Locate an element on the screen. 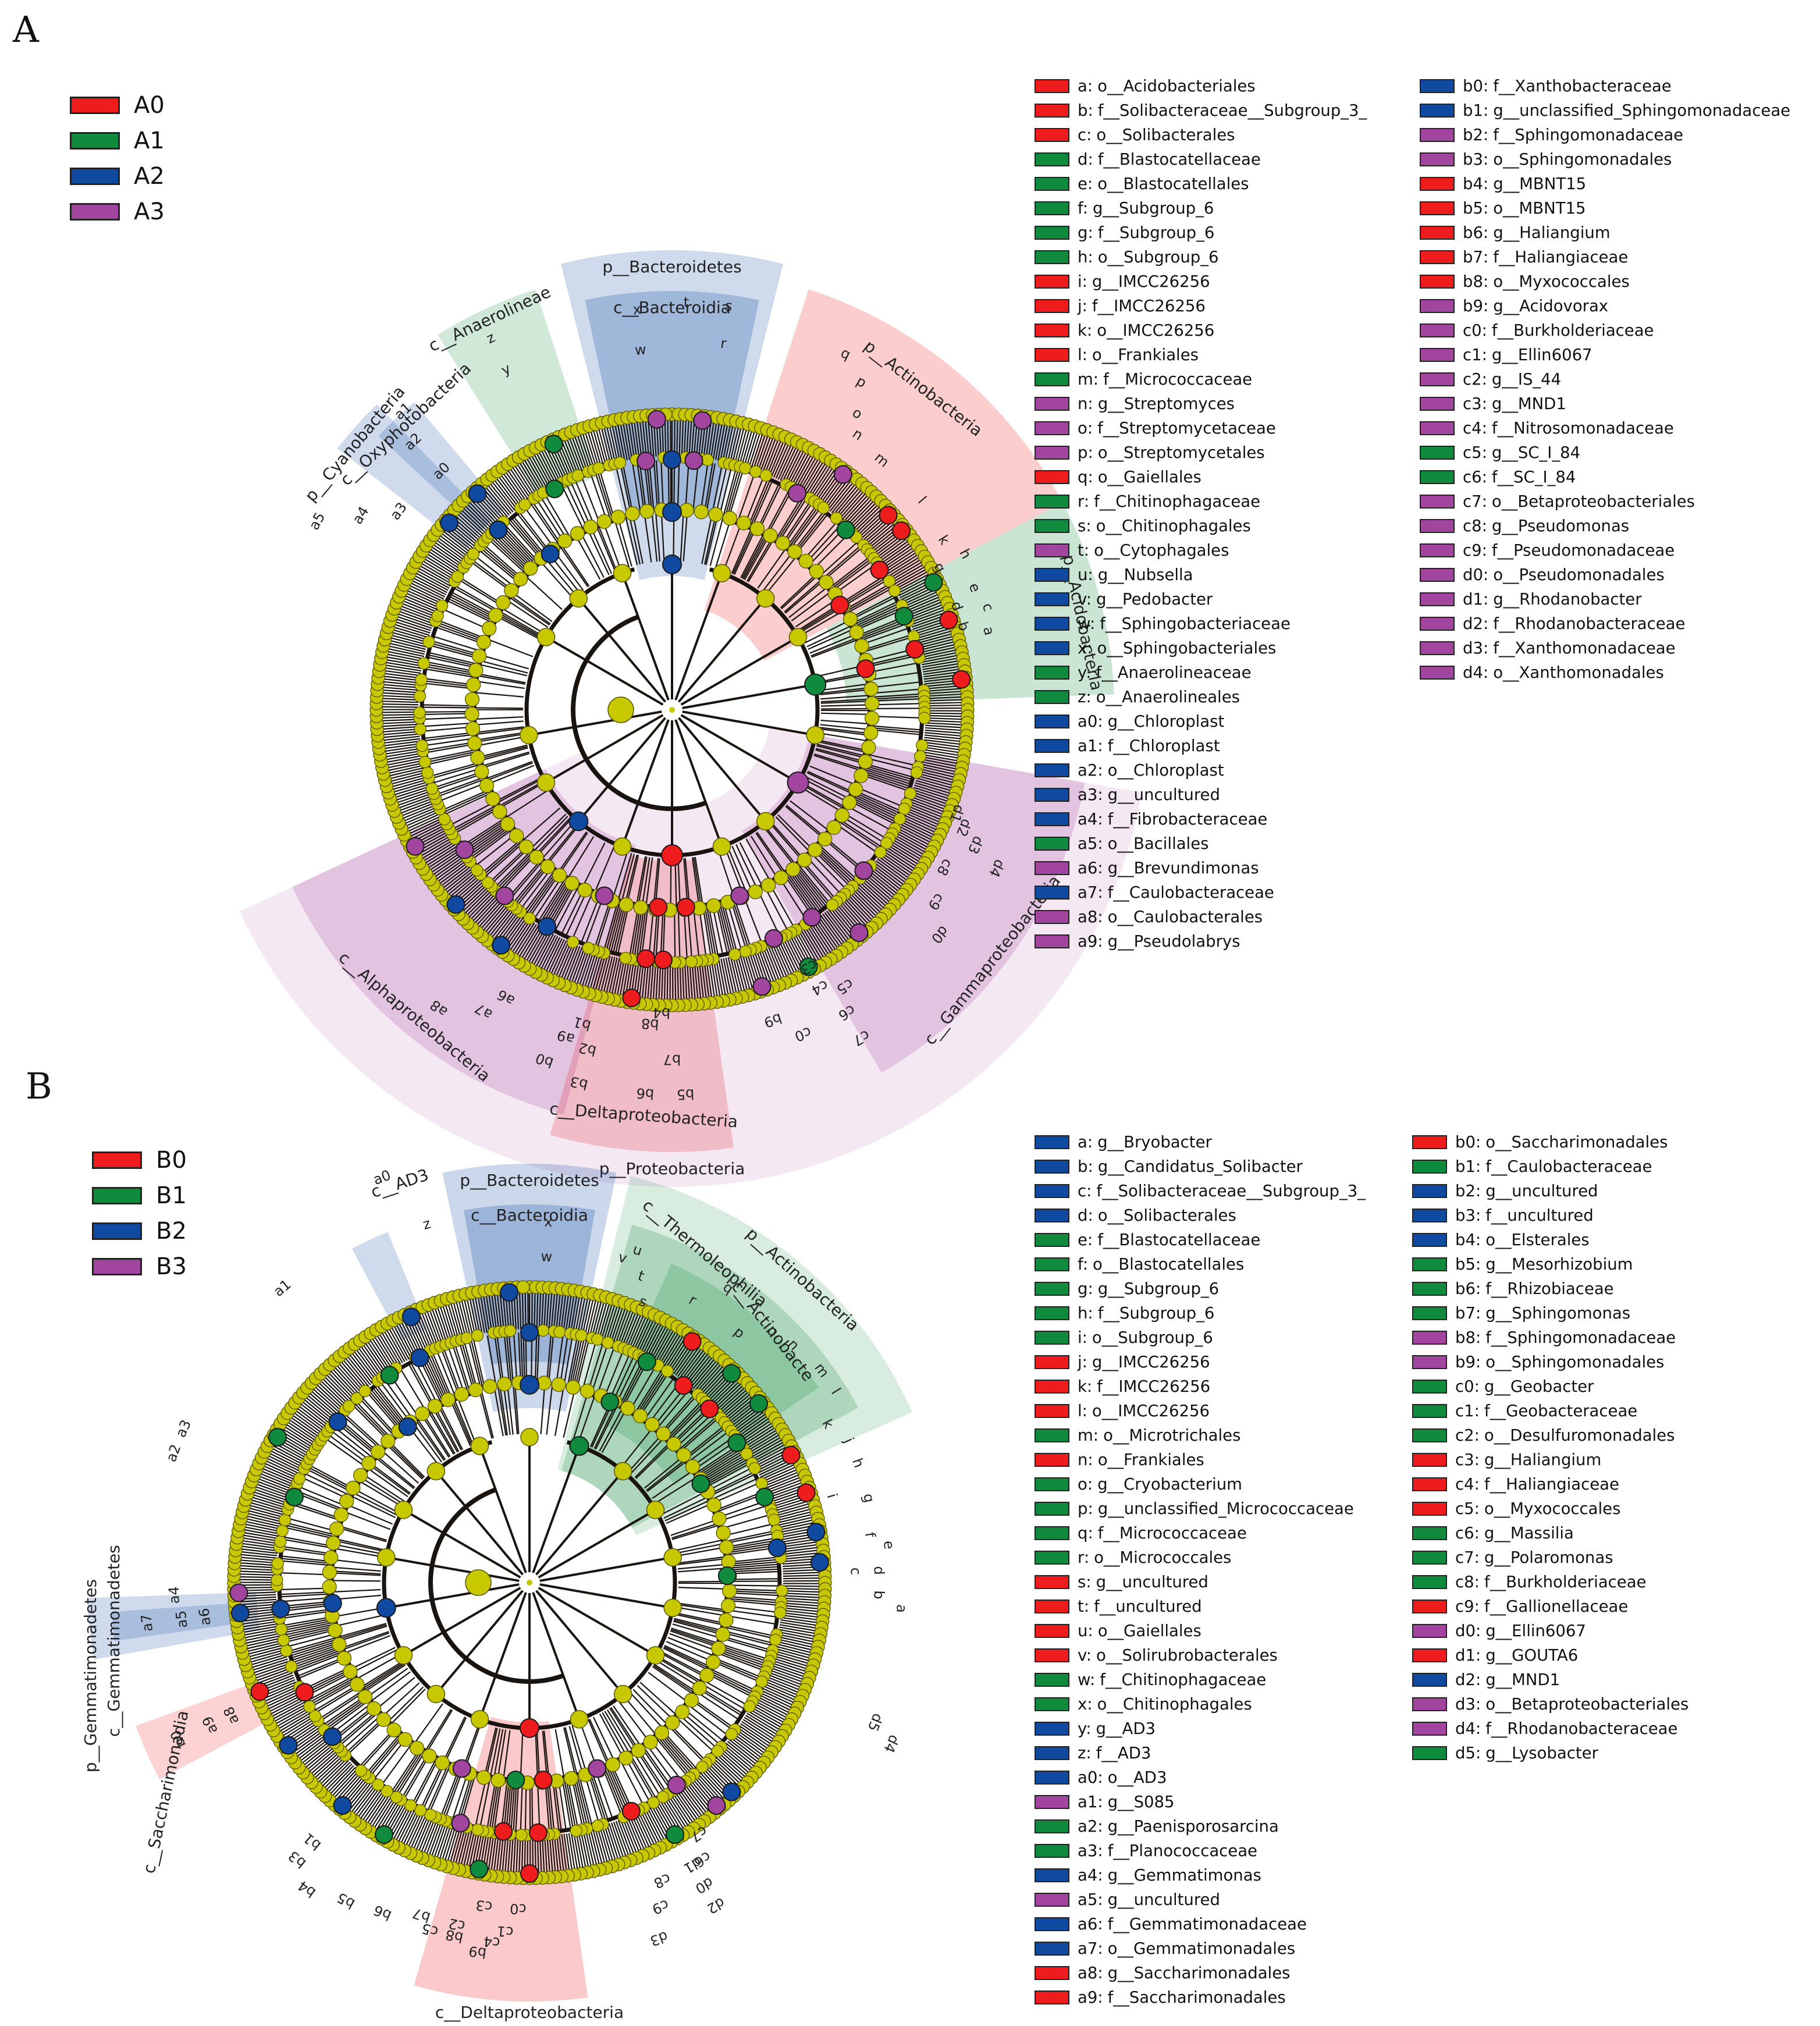 The image size is (1820, 2026). taxon-legend-row: m: f__Micrococcaceae is located at coordinates (1201, 379).